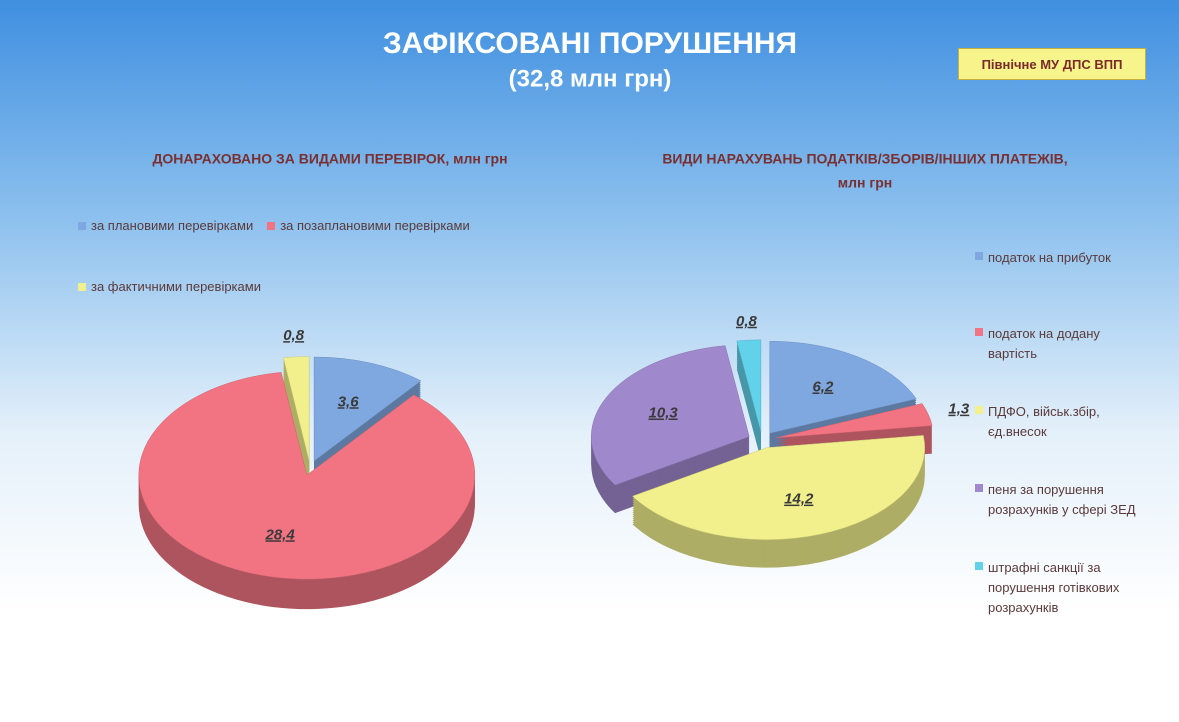 Image resolution: width=1179 pixels, height=722 pixels. Describe the element at coordinates (959, 409) in the screenshot. I see `data-label: 1,3` at that location.